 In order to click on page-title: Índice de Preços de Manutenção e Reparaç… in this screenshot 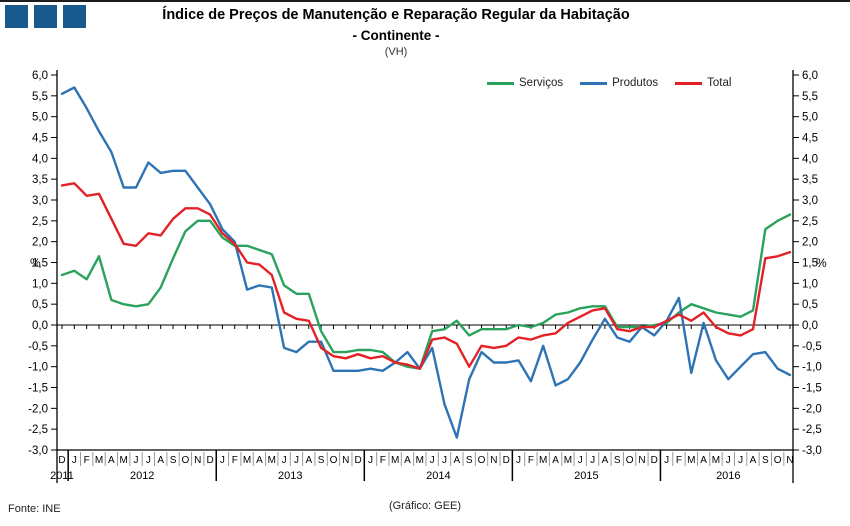, I will do `click(396, 15)`.